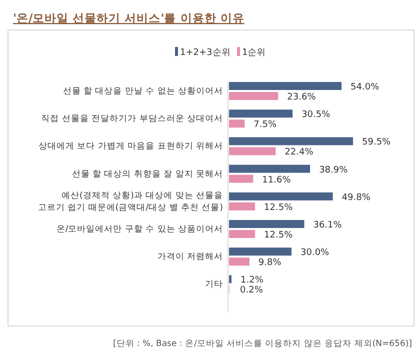  I want to click on y-tick-label: 상대에게 보다 가볍게 마음을 표현하기 위해서, so click(130, 147).